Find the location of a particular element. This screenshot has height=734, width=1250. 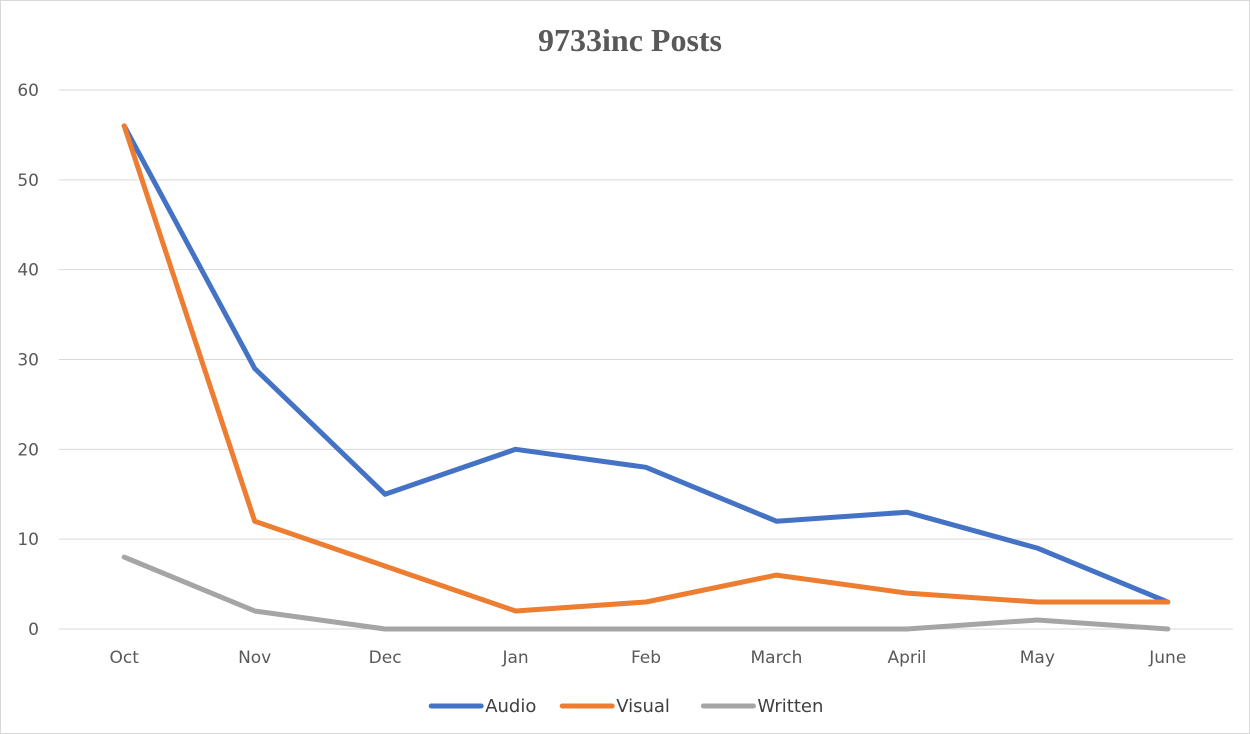

legend: Audio Visual Written is located at coordinates (625, 706).